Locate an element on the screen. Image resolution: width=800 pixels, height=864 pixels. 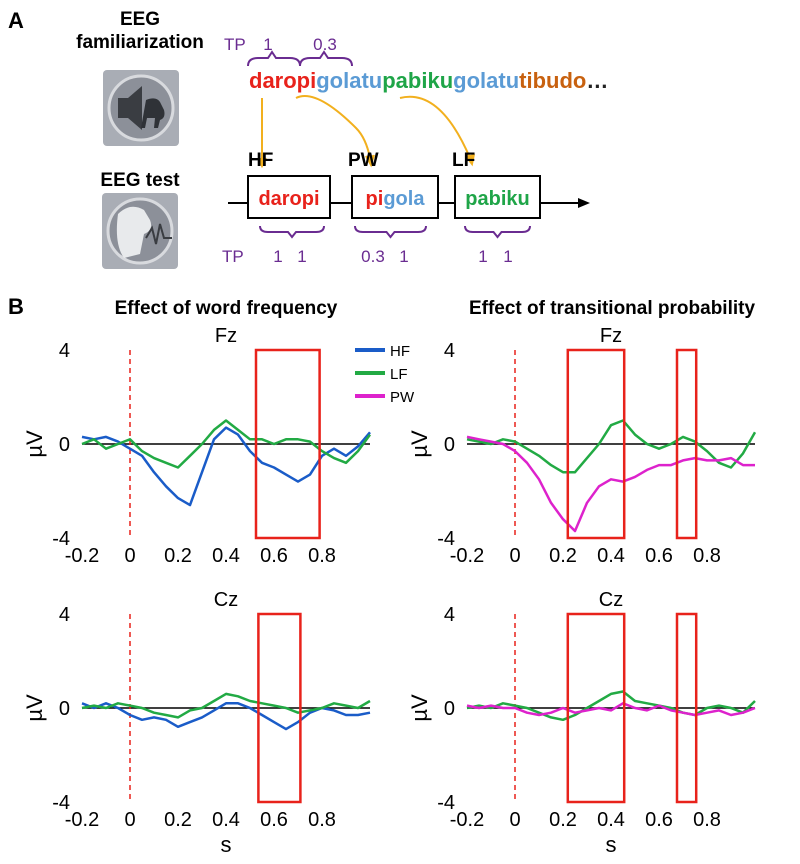
syllable-word: pabiku is located at coordinates (417, 80).